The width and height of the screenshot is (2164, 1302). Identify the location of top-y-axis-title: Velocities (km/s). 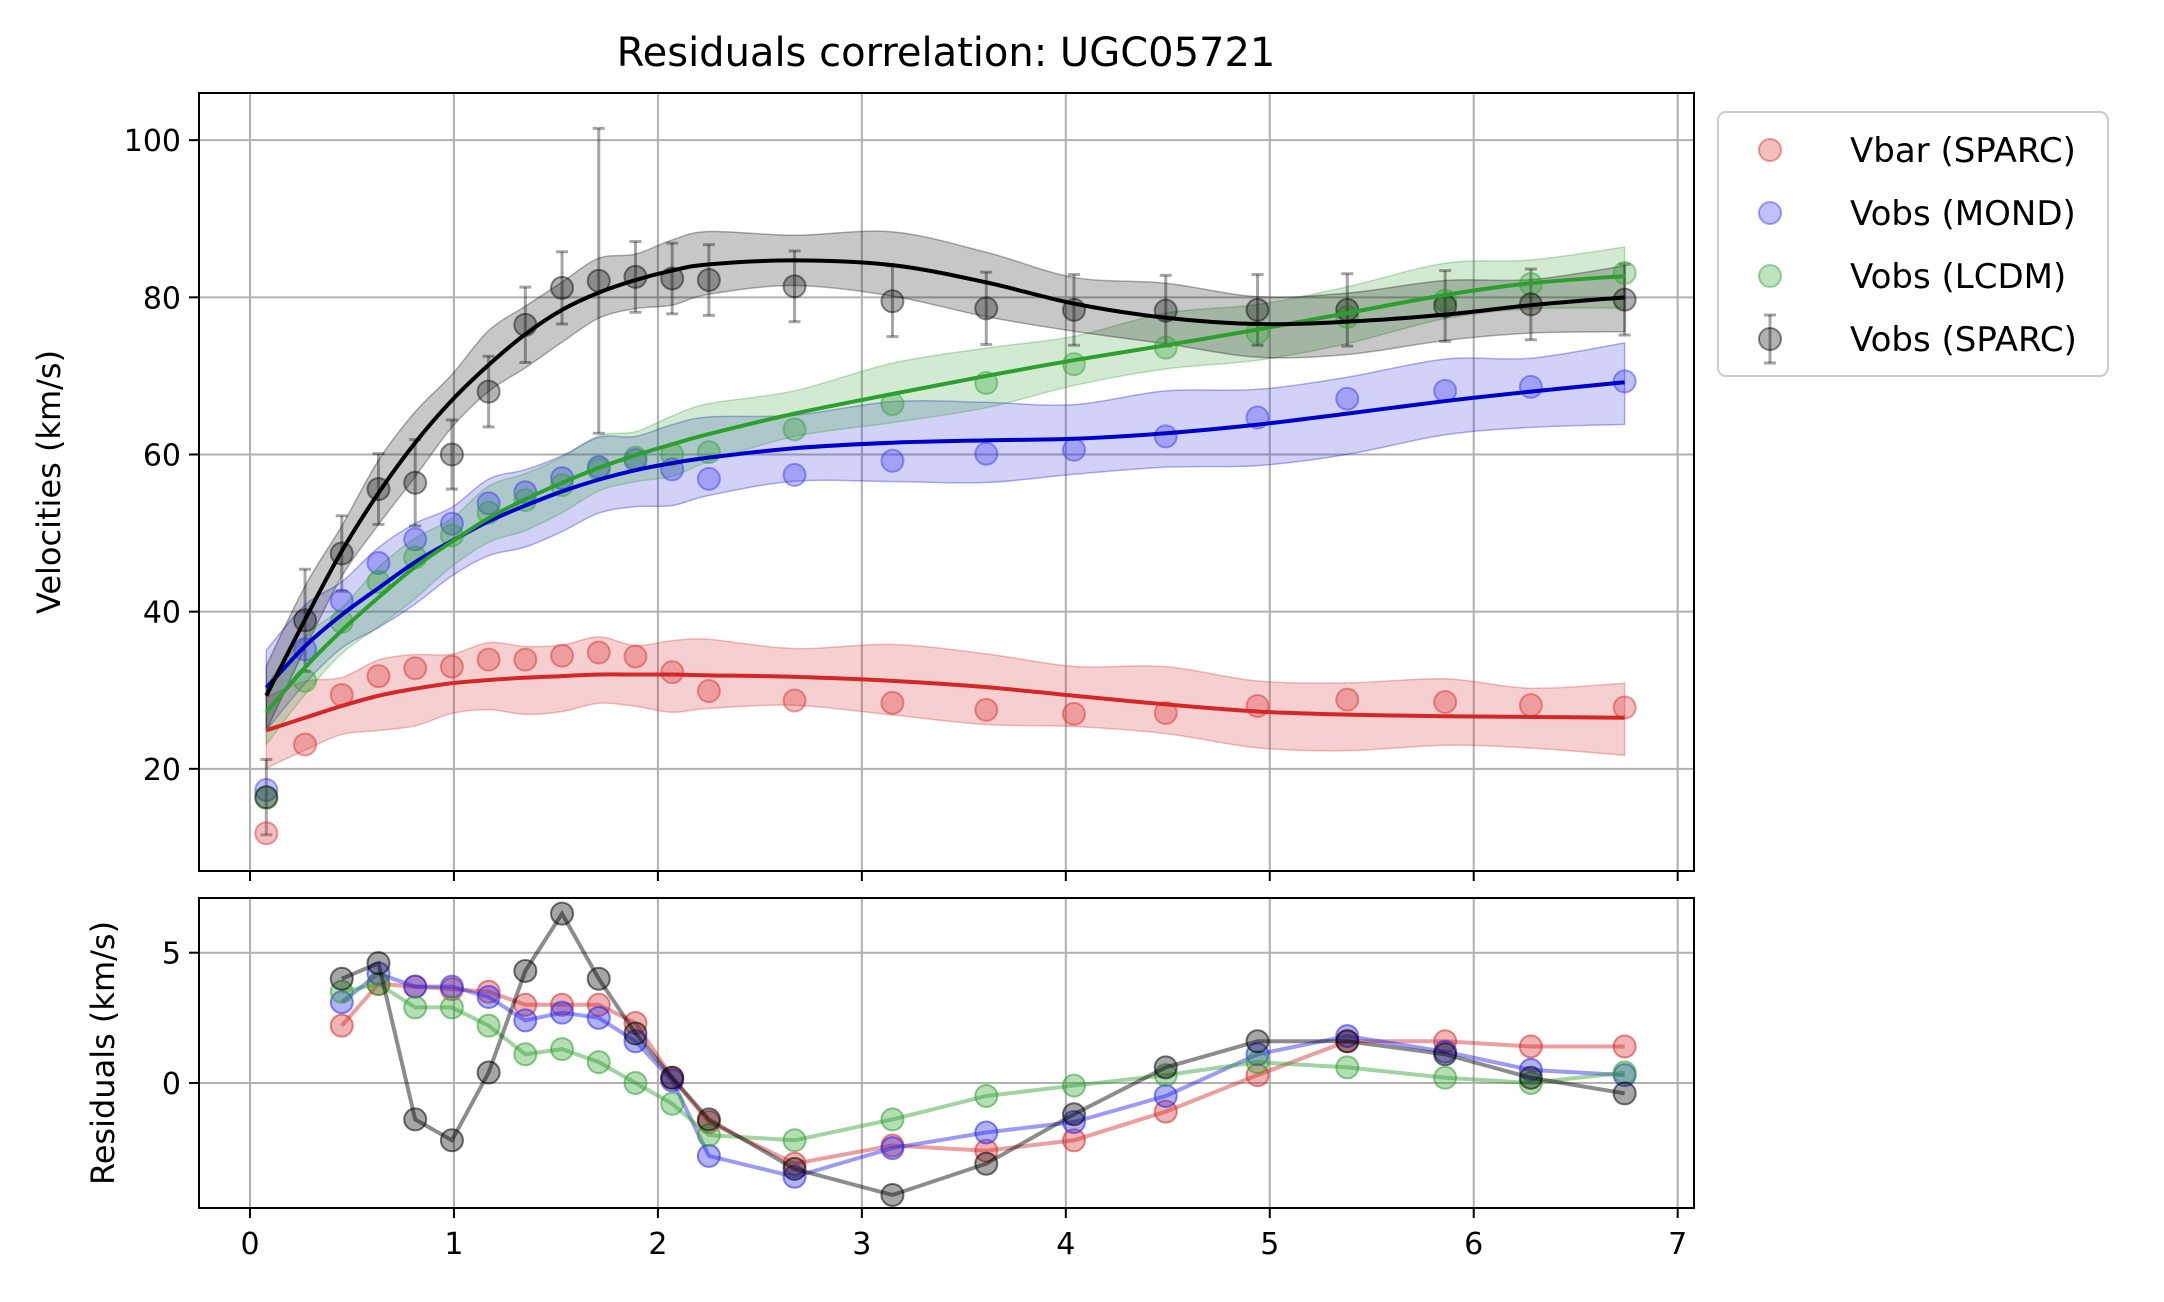
(49, 482).